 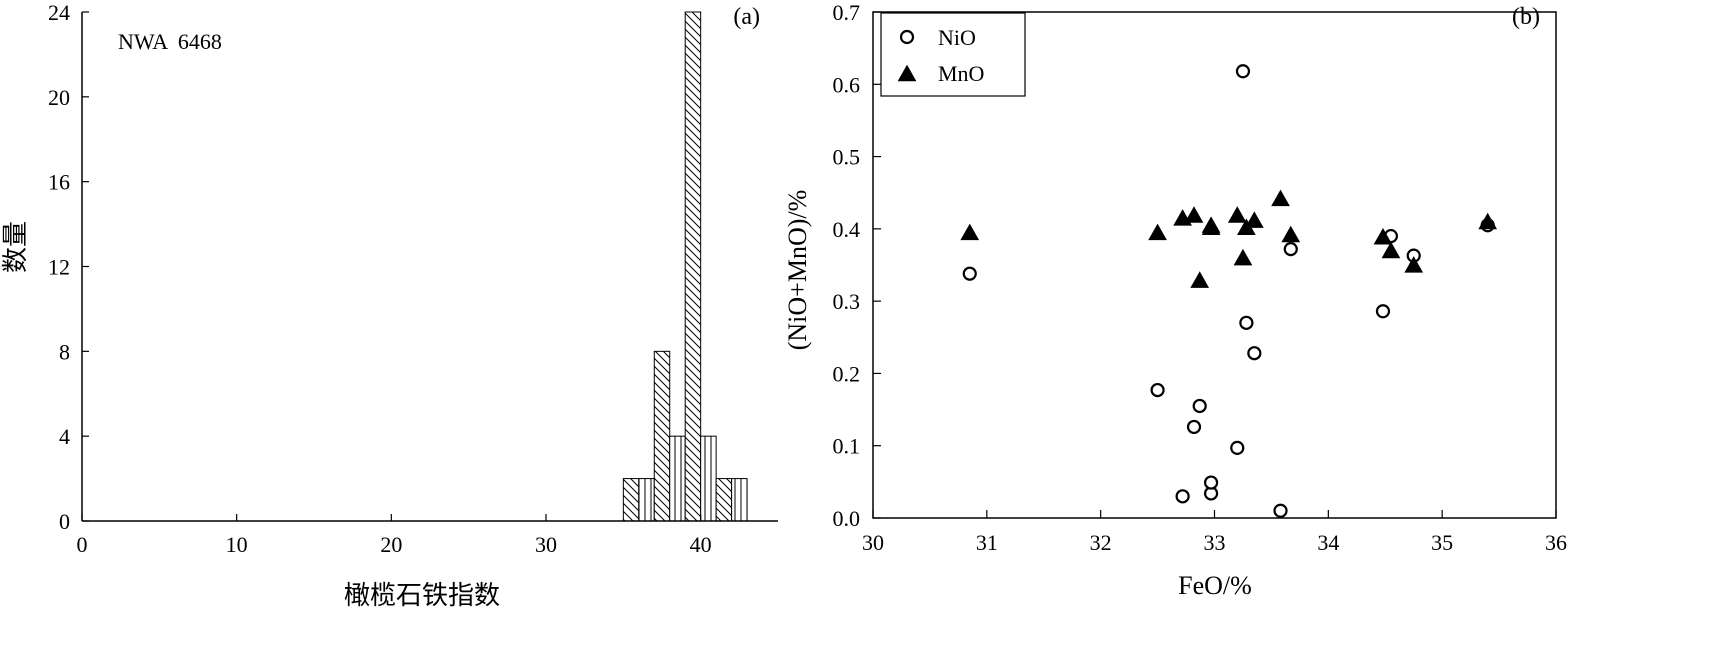 What do you see at coordinates (847, 301) in the screenshot?
I see `scatter-y-tick-label: 0.3` at bounding box center [847, 301].